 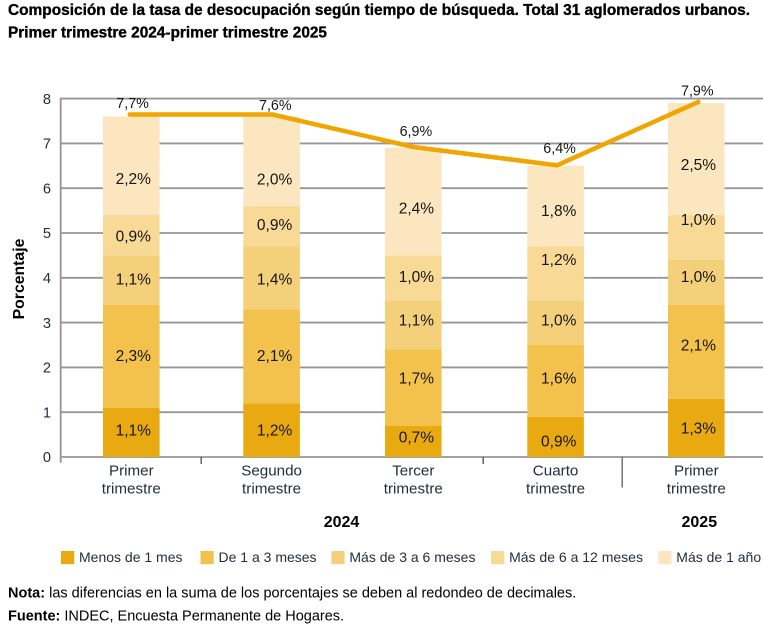 What do you see at coordinates (412, 557) in the screenshot?
I see `svg-text: Más de 3 a 6 meses` at bounding box center [412, 557].